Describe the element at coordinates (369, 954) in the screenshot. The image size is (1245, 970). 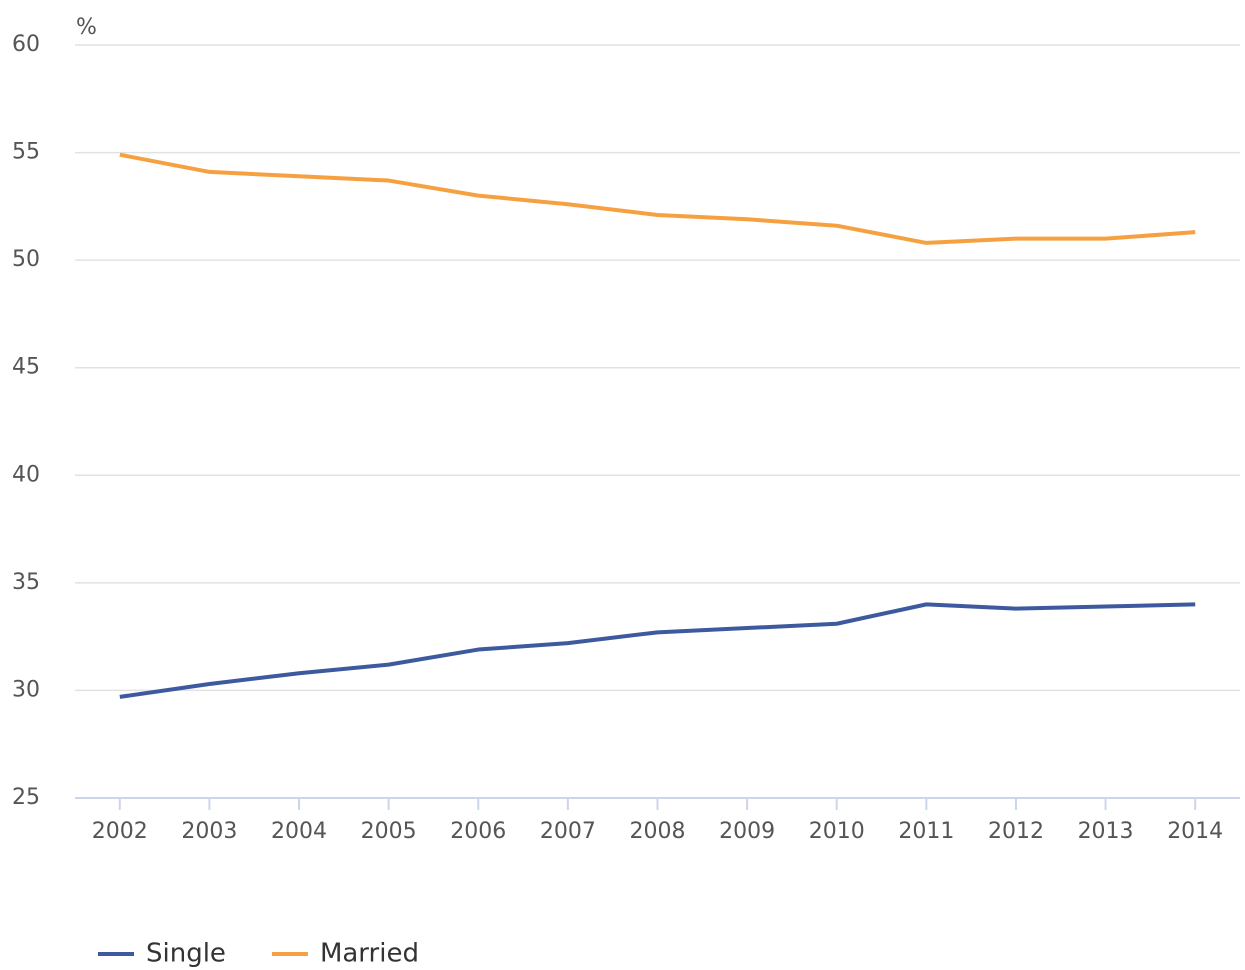
I see `legend-label: Married` at that location.